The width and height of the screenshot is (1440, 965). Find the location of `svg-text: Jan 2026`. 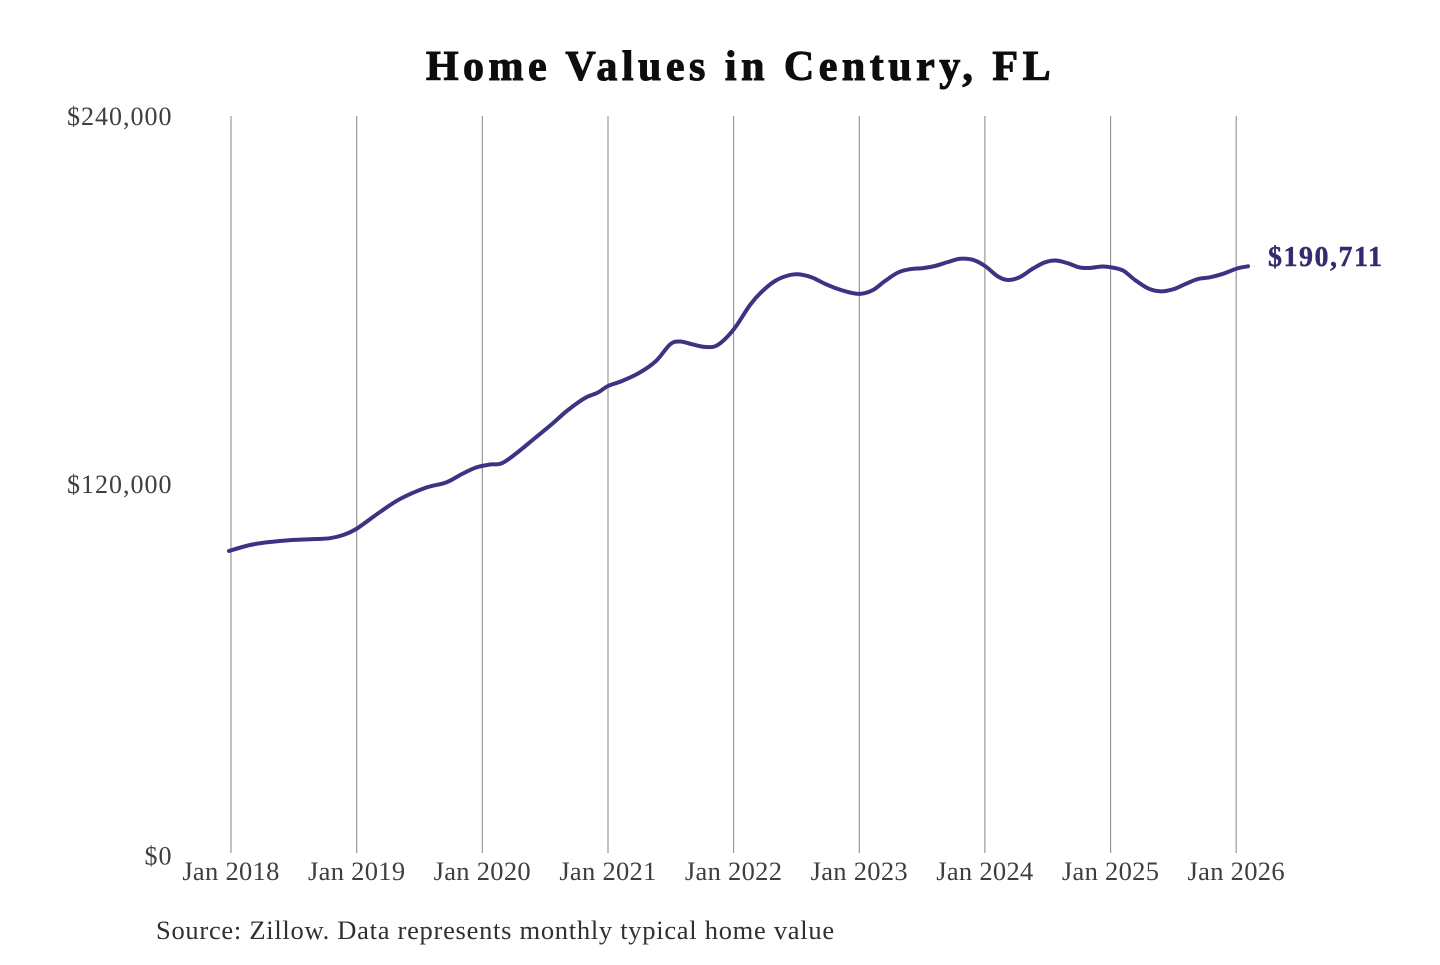

svg-text: Jan 2026 is located at coordinates (1236, 871).